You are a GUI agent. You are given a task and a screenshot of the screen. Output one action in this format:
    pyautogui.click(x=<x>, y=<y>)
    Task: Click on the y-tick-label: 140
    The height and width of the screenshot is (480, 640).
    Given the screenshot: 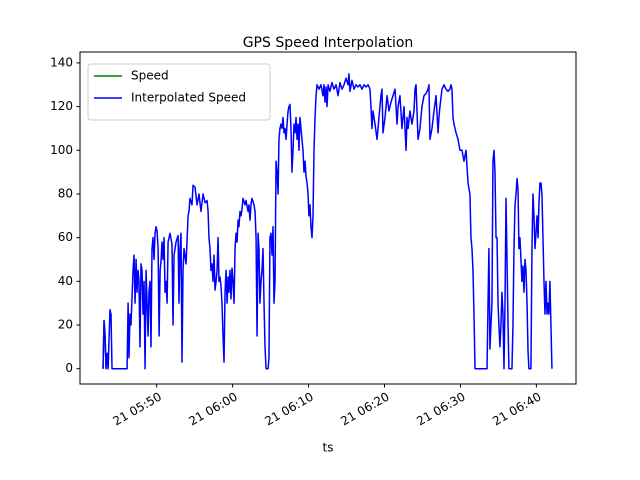 What is the action you would take?
    pyautogui.click(x=61, y=62)
    